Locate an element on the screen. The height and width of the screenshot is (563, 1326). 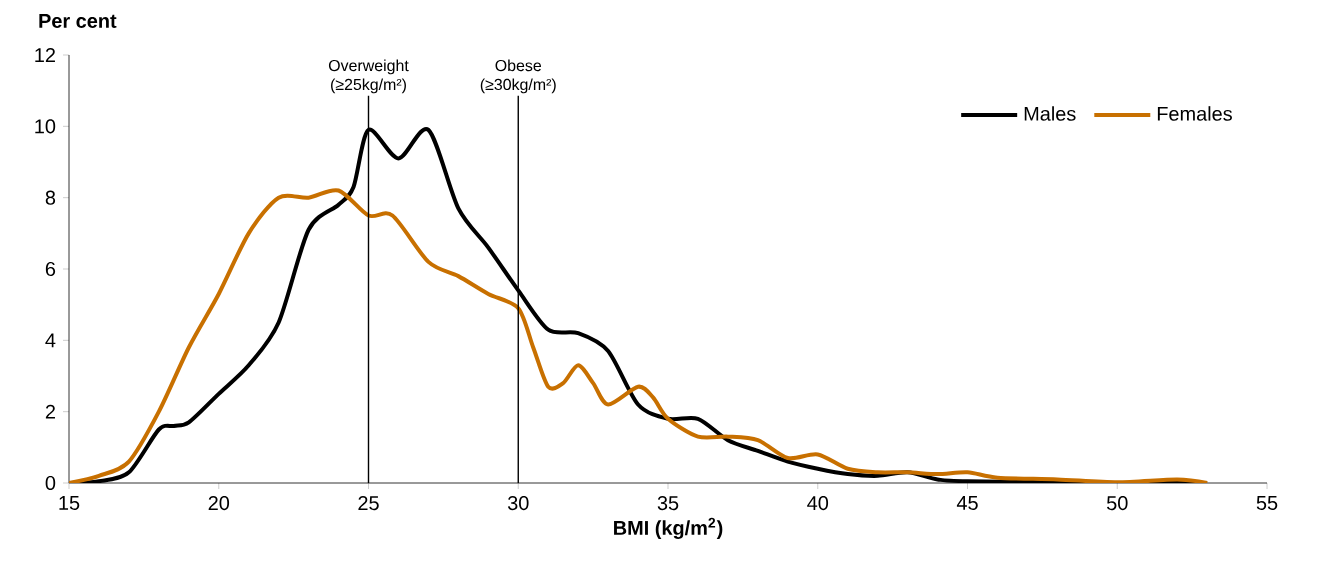
y-tick-label: 0 is located at coordinates (50, 483).